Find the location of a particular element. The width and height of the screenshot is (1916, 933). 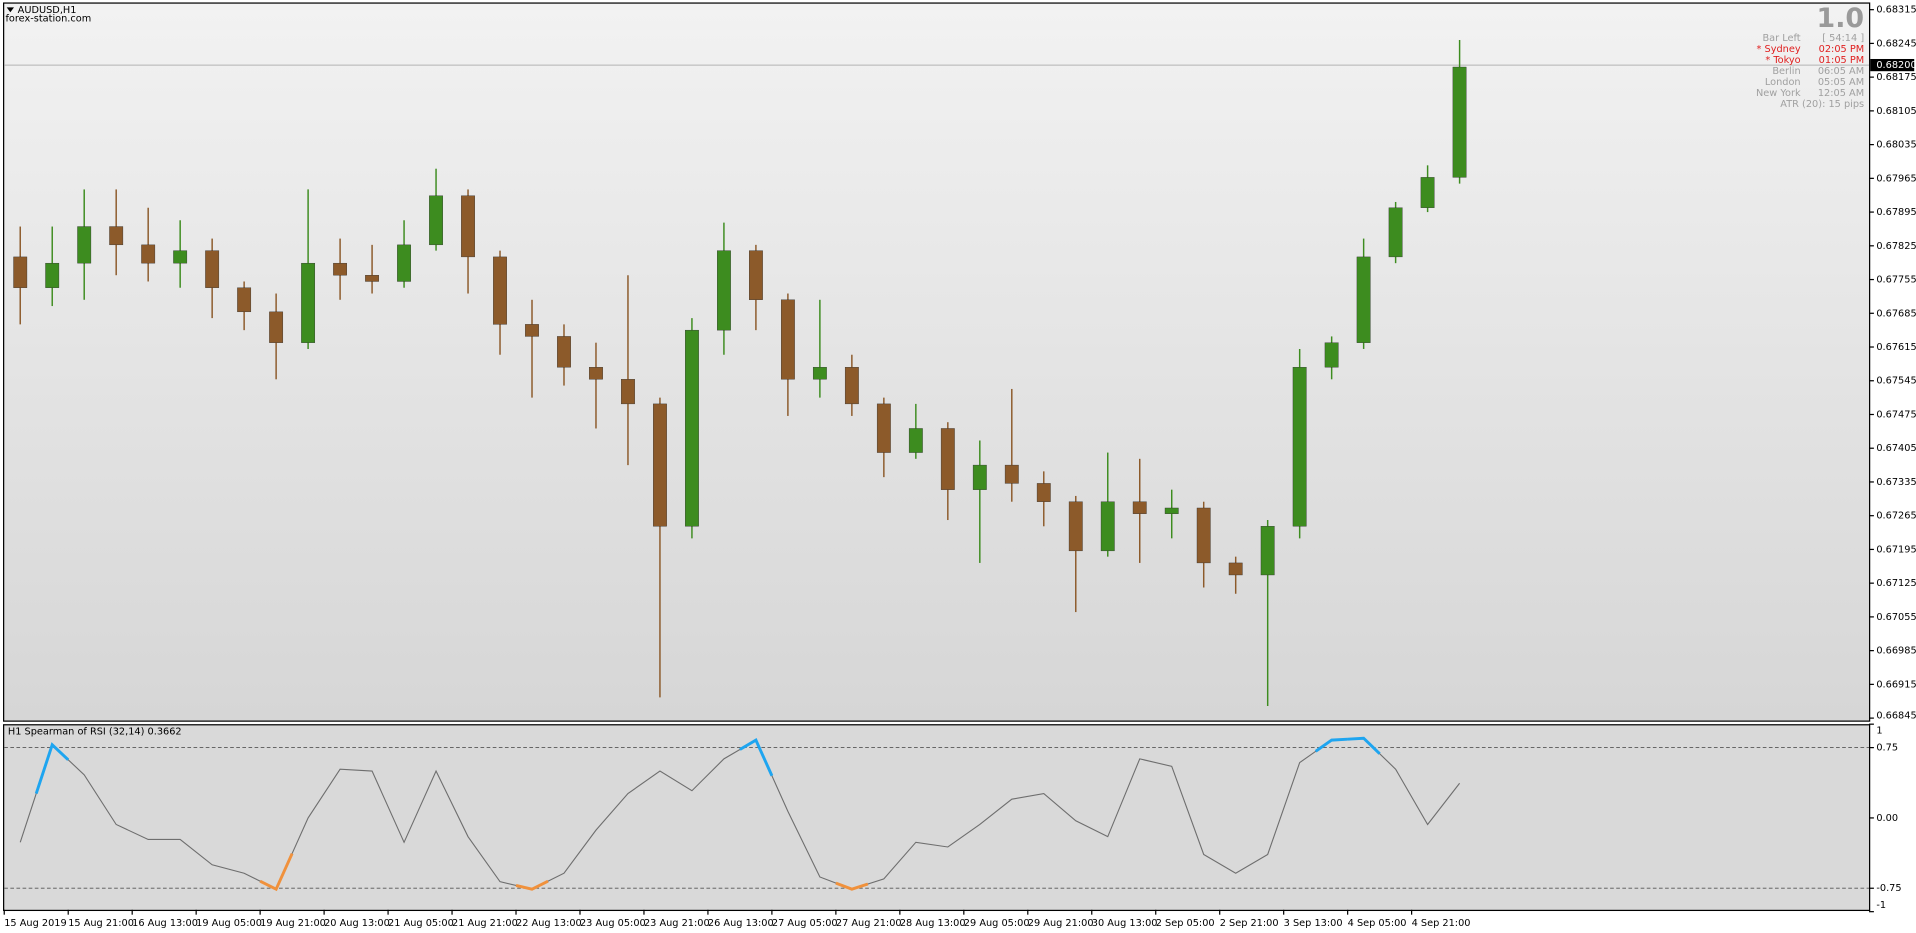

y-tick-label: 0.67475 is located at coordinates (1896, 414).